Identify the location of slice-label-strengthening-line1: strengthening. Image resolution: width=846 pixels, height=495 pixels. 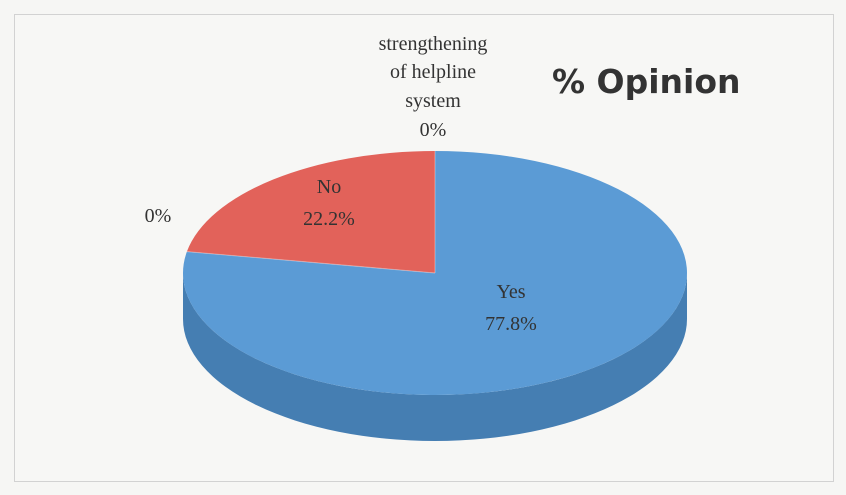
(433, 44).